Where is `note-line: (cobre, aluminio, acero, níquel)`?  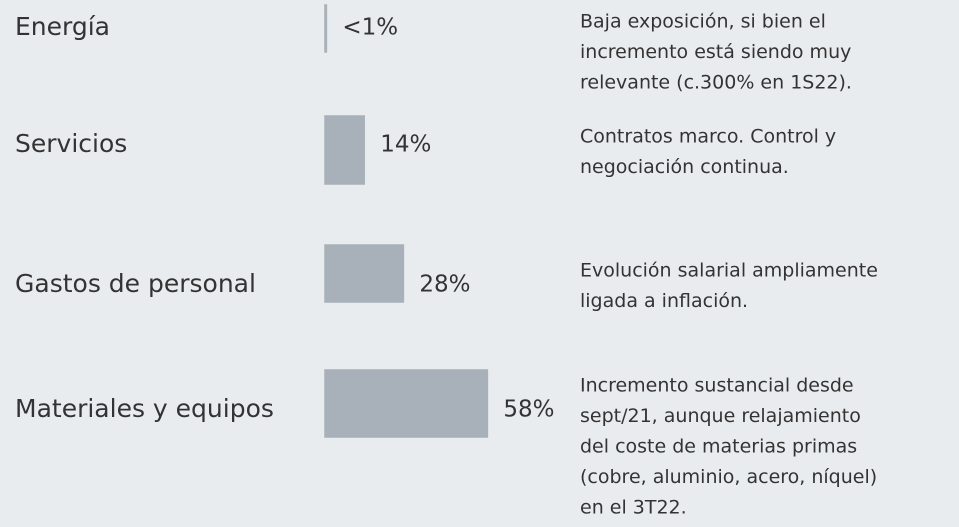 note-line: (cobre, aluminio, acero, níquel) is located at coordinates (728, 477).